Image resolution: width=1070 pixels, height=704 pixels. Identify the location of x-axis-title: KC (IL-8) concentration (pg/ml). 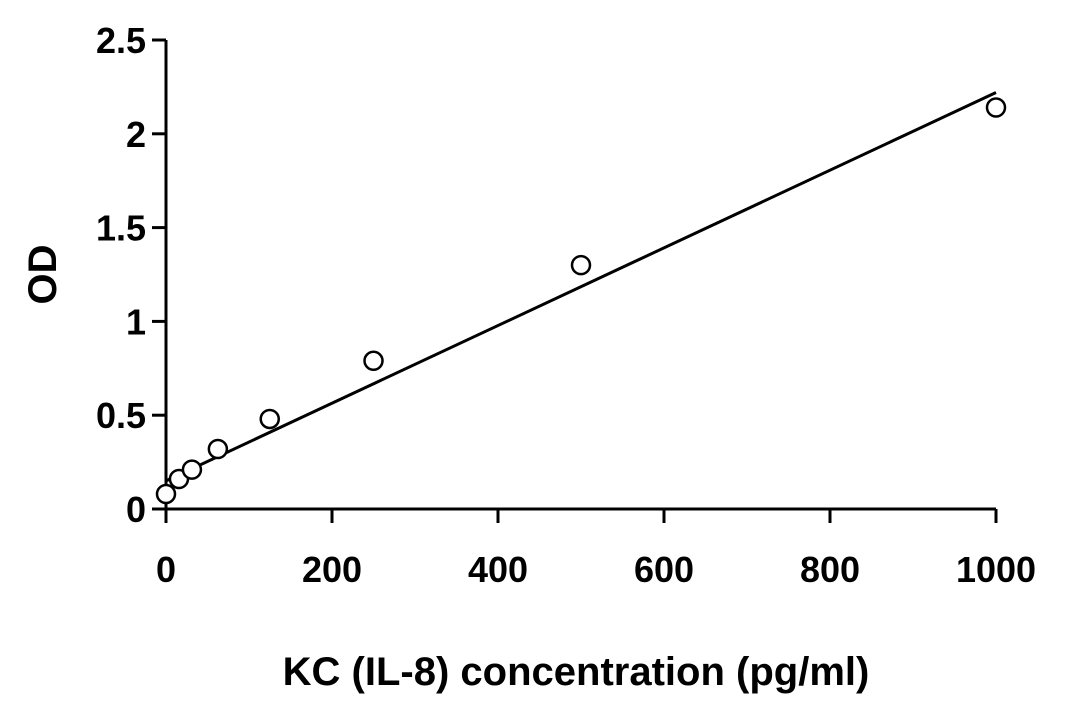
(576, 672).